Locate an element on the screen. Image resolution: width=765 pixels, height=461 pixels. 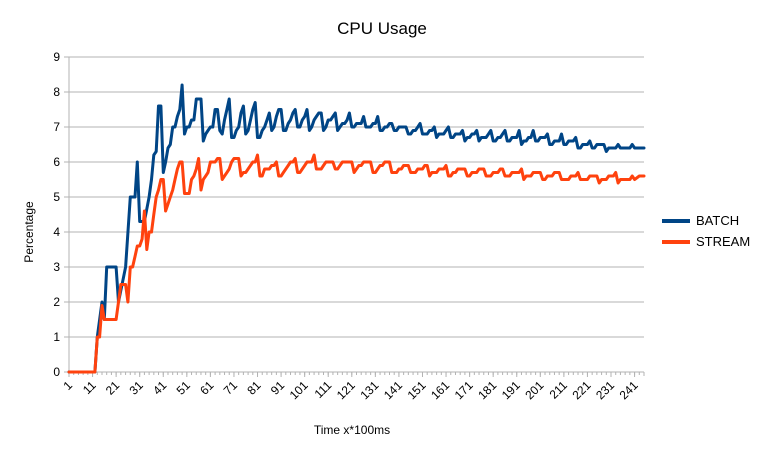
x-tick-label: 101 is located at coordinates (299, 390).